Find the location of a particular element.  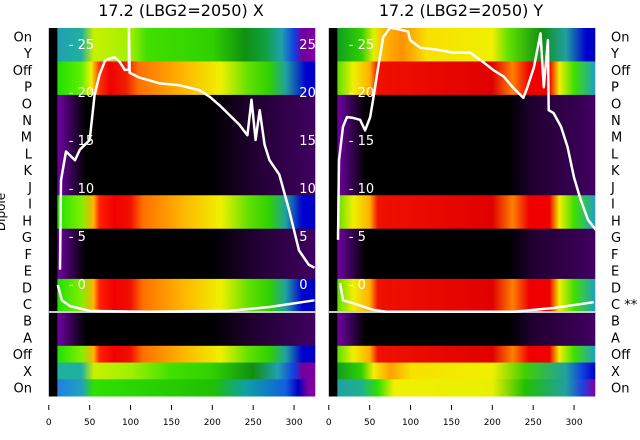

row-label-right: M is located at coordinates (616, 138).